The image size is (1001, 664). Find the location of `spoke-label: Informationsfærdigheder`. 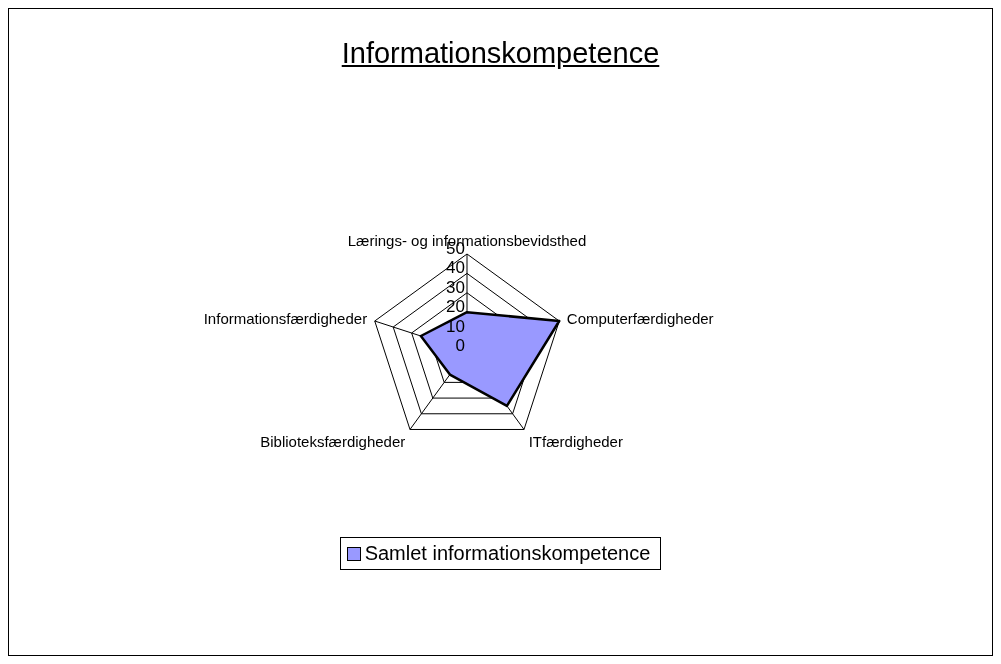

spoke-label: Informationsfærdigheder is located at coordinates (285, 318).